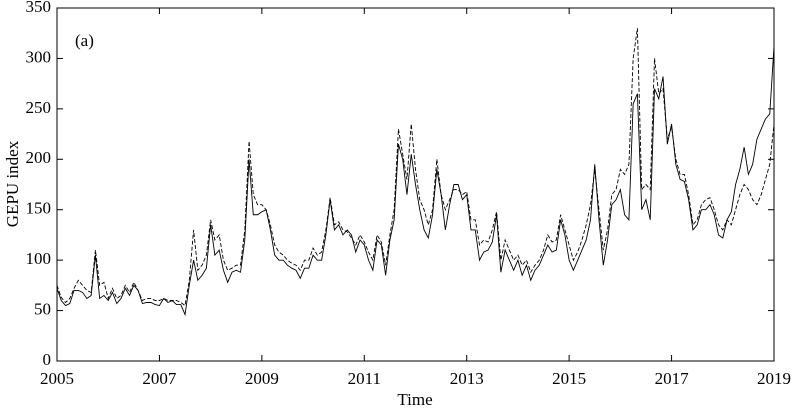 The width and height of the screenshot is (797, 410). I want to click on x-tick-label: 2009, so click(262, 378).